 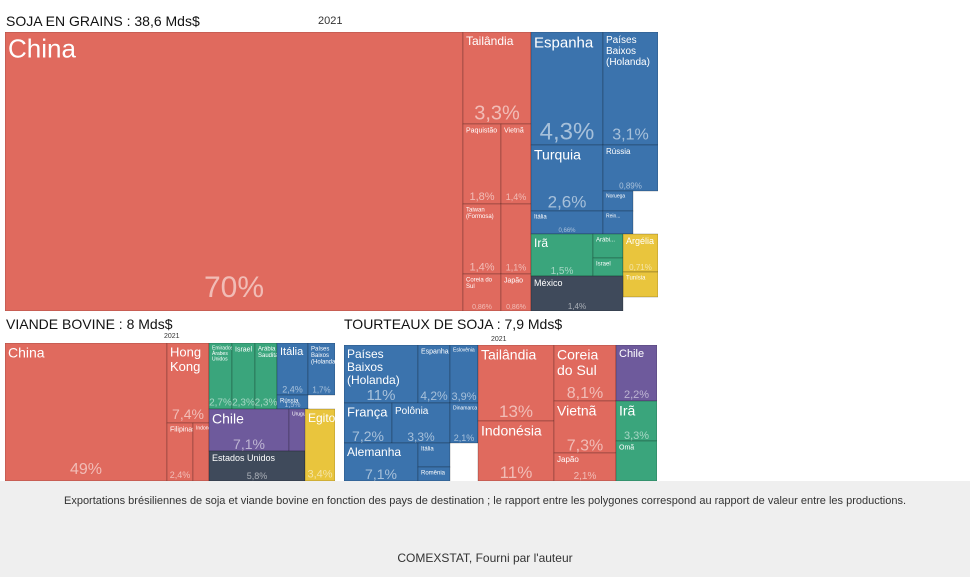 What do you see at coordinates (615, 197) in the screenshot?
I see `treemap-label-noruega: Noruega` at bounding box center [615, 197].